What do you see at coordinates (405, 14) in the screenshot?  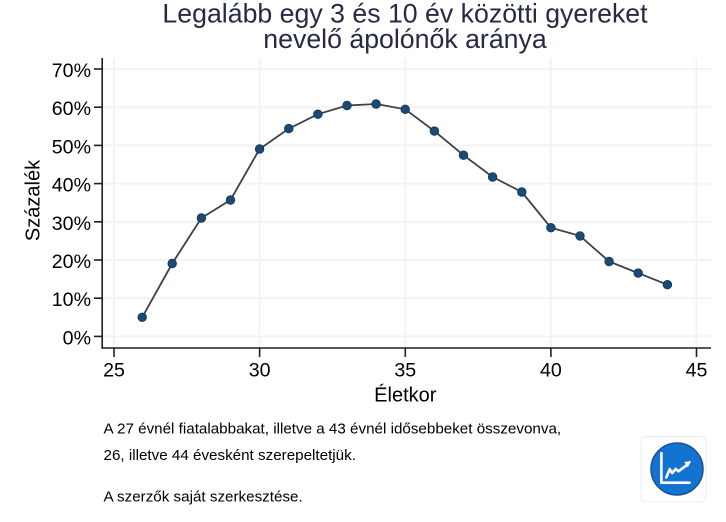 I see `svg-text:Legalább egy 3 és 10 év között: Legalább egy 3 és 10 év közötti gyereket` at bounding box center [405, 14].